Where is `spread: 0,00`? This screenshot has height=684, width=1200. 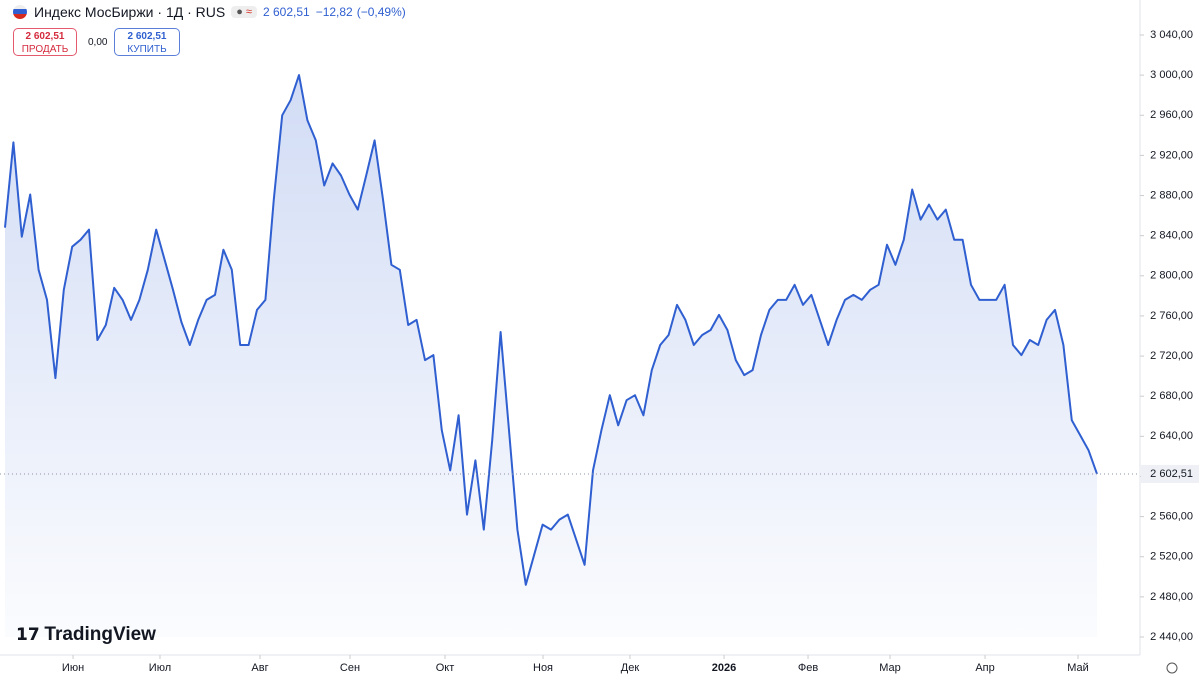 spread: 0,00 is located at coordinates (98, 42).